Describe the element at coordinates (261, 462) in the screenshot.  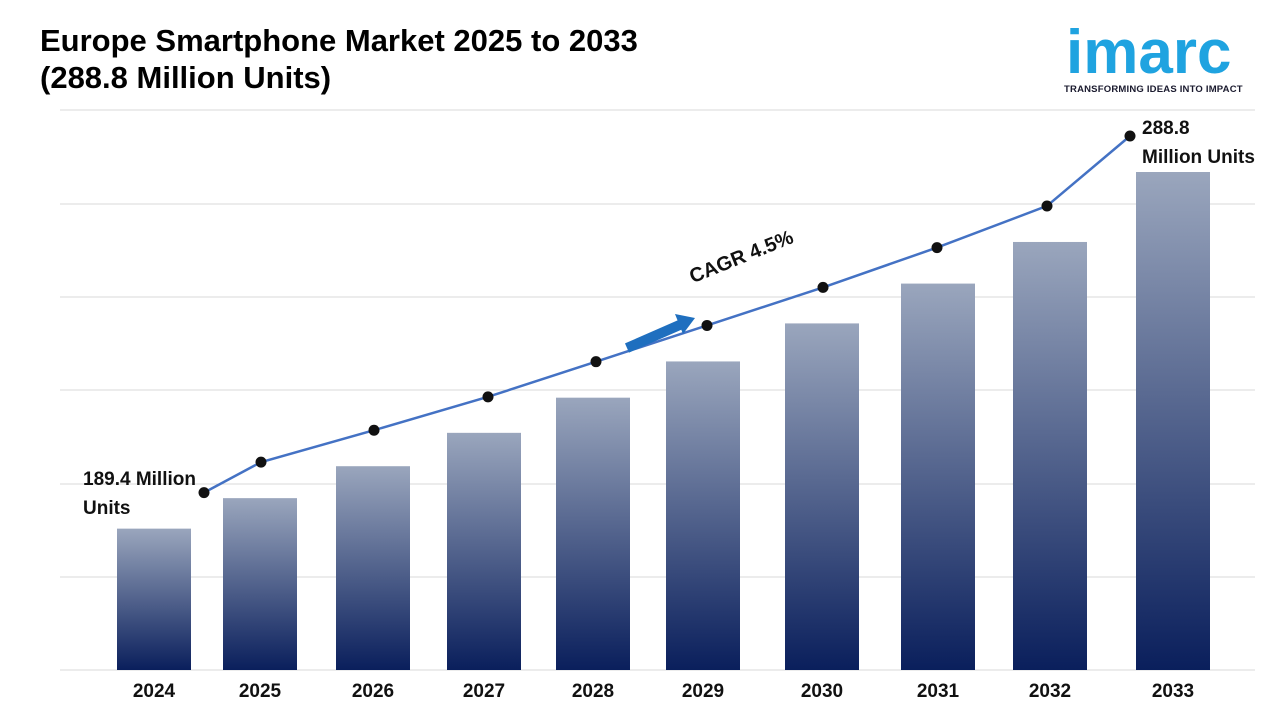
I see `trend-marker-2025` at that location.